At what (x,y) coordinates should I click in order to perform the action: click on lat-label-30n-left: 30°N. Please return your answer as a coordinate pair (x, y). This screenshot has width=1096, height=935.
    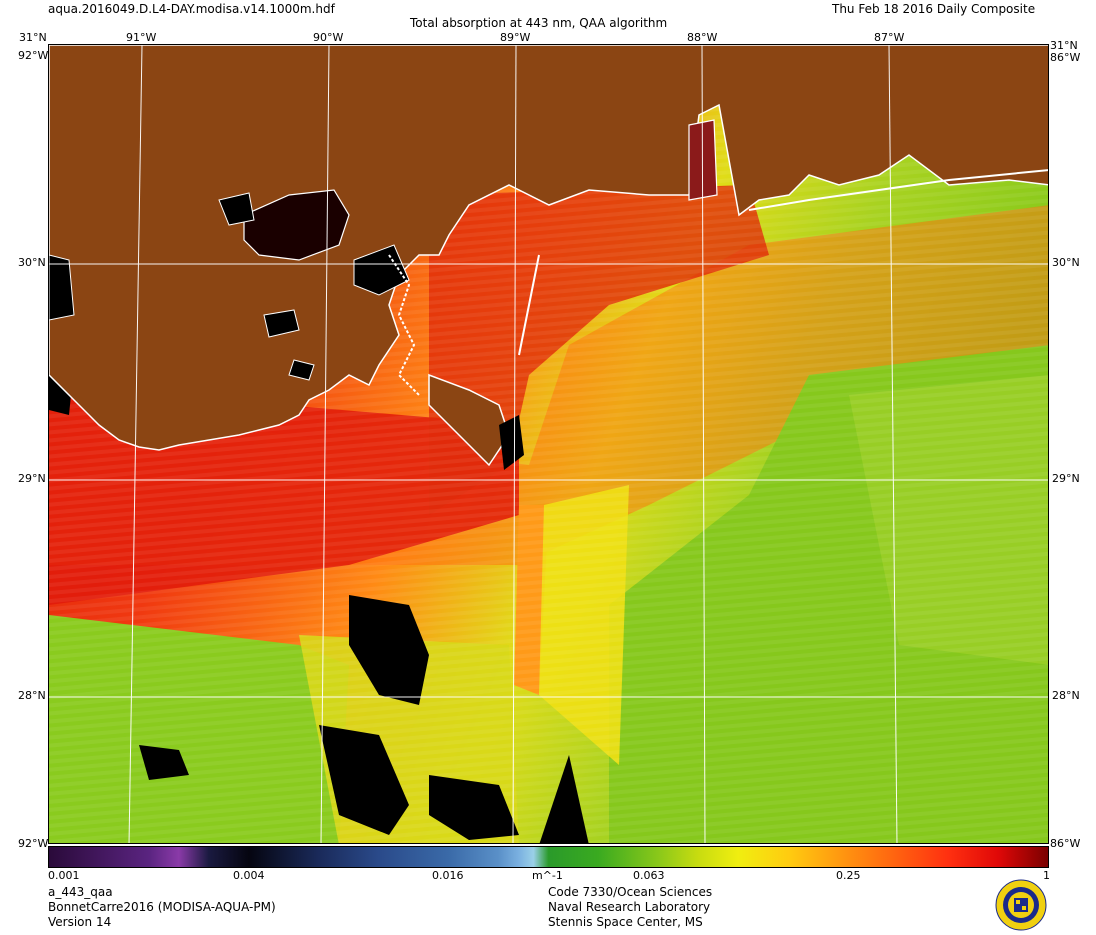
    Looking at the image, I should click on (32, 262).